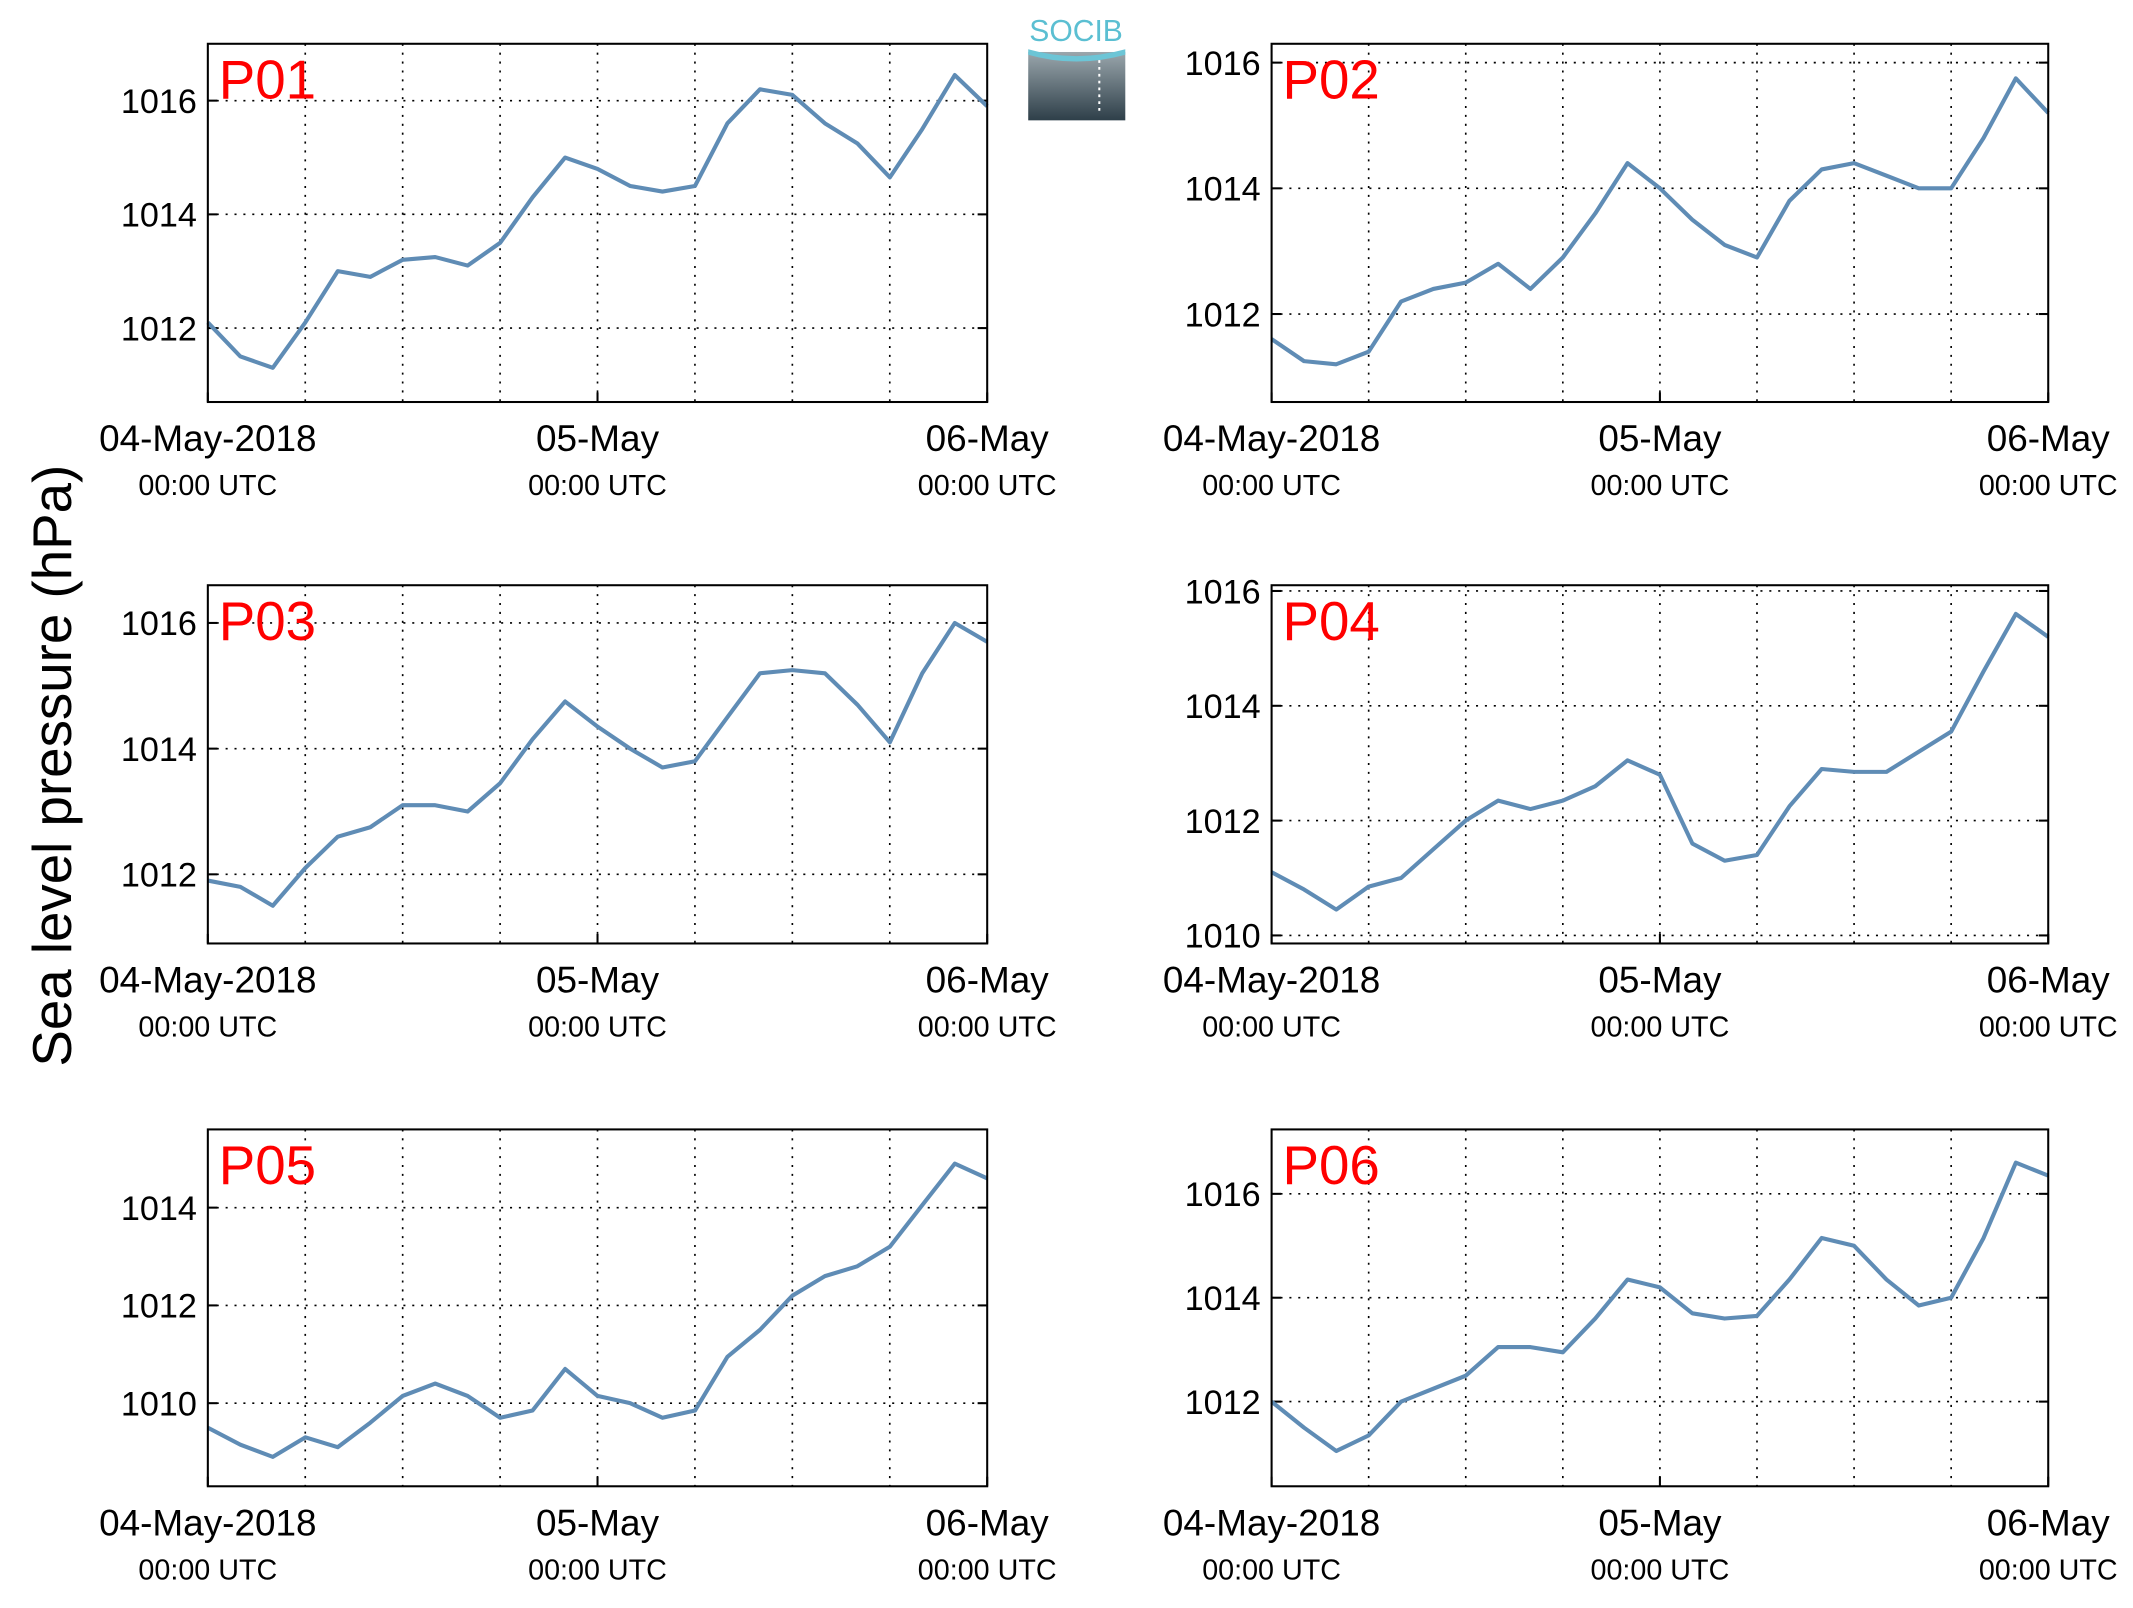 The image size is (2133, 1608). Describe the element at coordinates (52, 766) in the screenshot. I see `y-axis-label: Sea level pressure (hPa)` at that location.